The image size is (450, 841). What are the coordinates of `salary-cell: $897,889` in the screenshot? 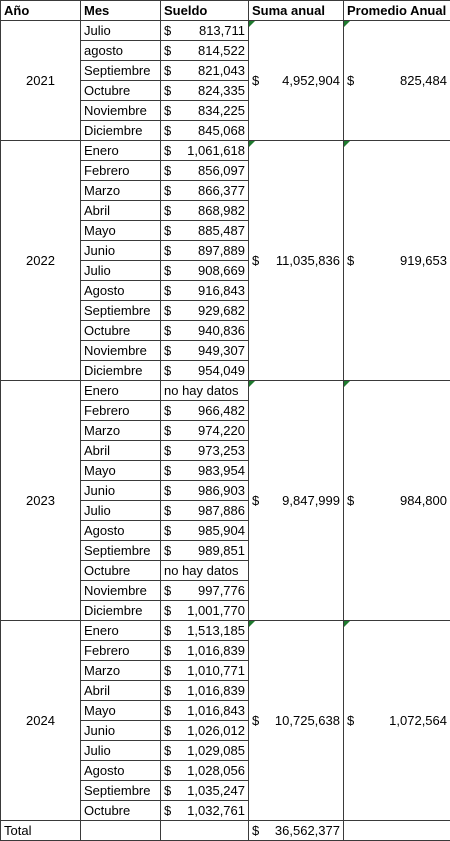 It's located at (204, 250).